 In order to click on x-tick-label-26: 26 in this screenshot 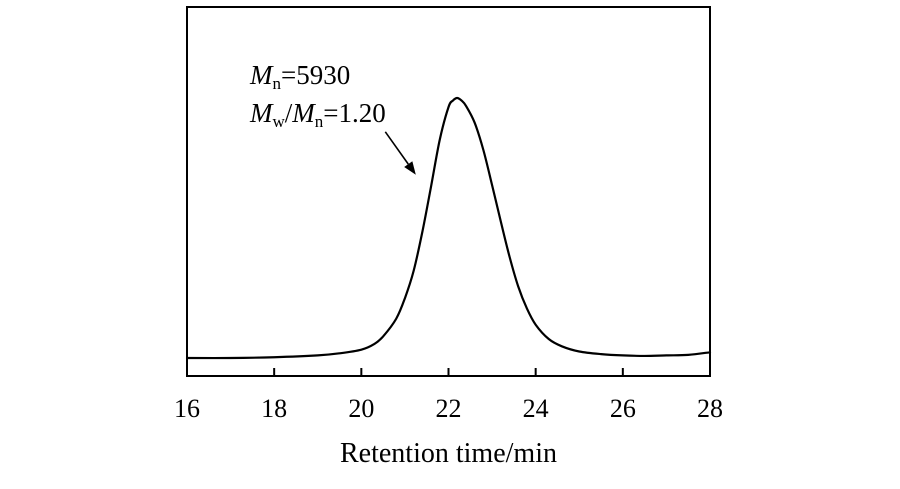, I will do `click(623, 408)`.